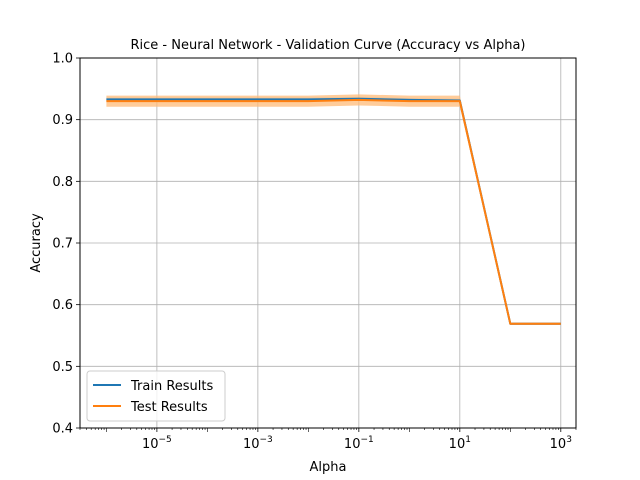 The height and width of the screenshot is (480, 640). What do you see at coordinates (258, 443) in the screenshot?
I see `x-tick-label: 10⁻³` at bounding box center [258, 443].